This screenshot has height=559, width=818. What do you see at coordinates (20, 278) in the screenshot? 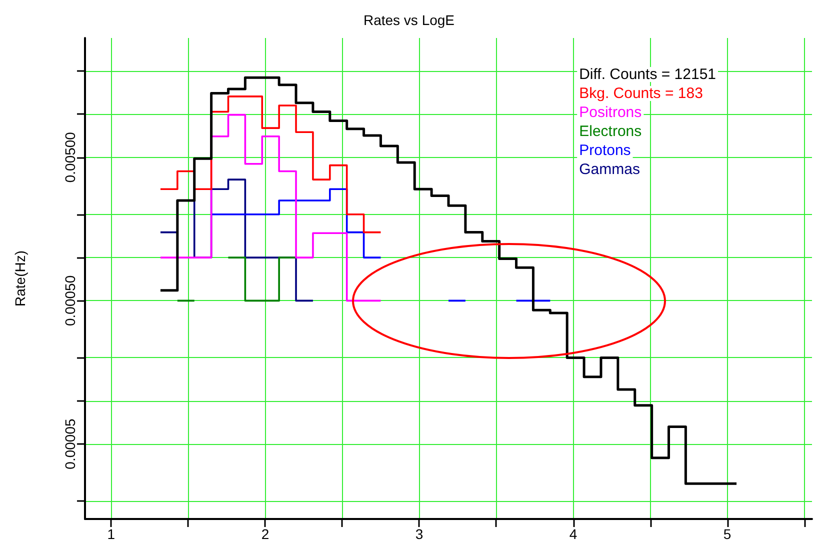
I see `y-axis-title: Rate(Hz)` at bounding box center [20, 278].